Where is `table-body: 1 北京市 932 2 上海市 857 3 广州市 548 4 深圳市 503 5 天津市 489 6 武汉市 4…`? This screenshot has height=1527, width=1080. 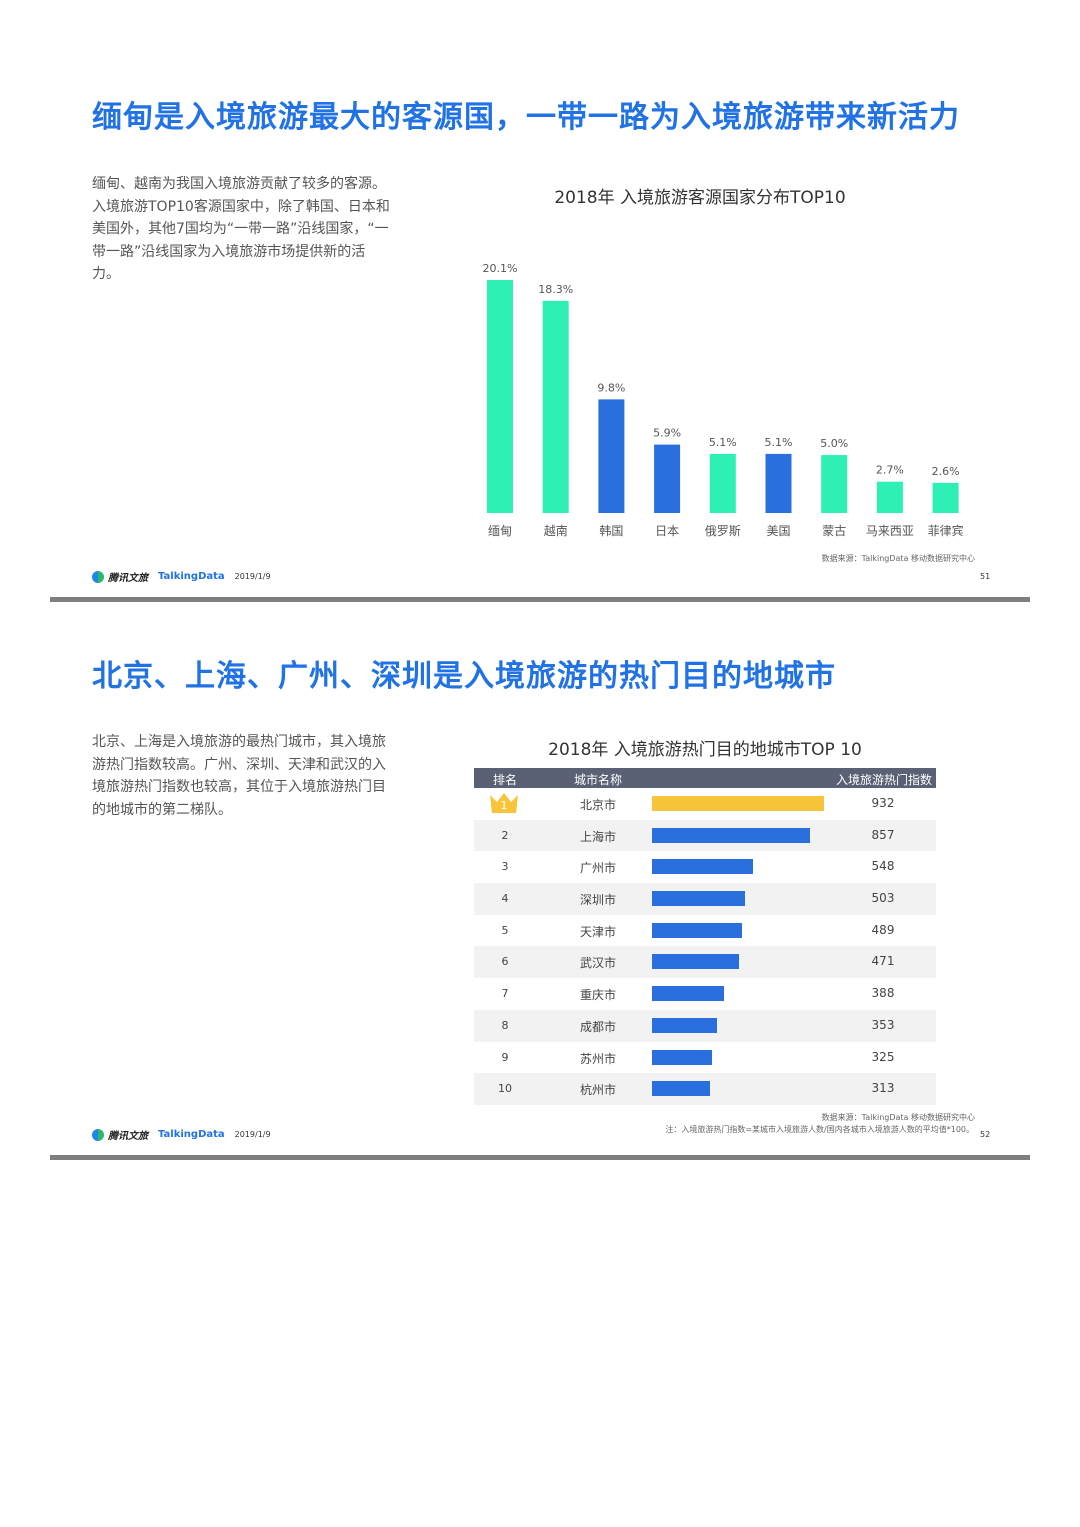 table-body: 1 北京市 932 2 上海市 857 3 广州市 548 4 深圳市 503 5 天津市 489 6 武汉市 4… is located at coordinates (705, 946).